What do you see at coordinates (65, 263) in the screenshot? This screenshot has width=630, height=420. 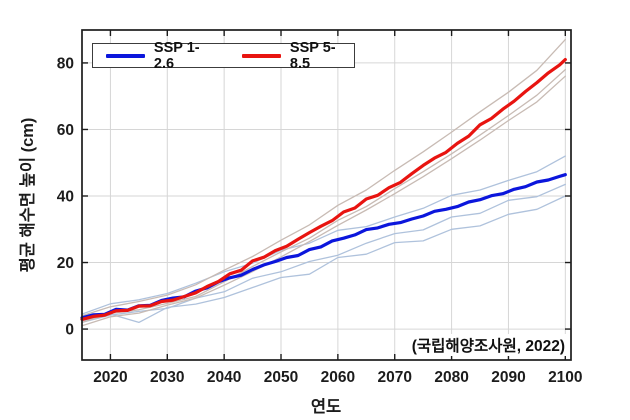 I see `y-tick-label: 20` at bounding box center [65, 263].